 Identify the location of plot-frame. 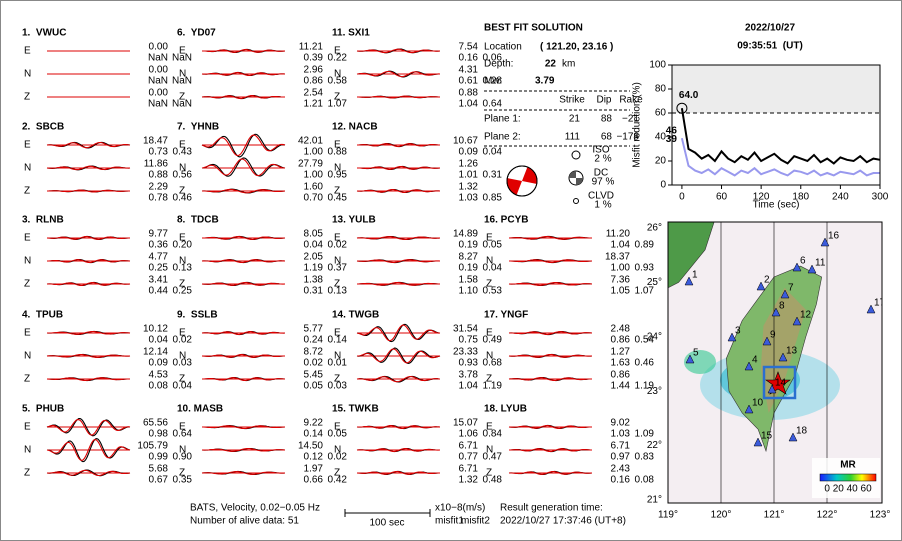
(776, 125).